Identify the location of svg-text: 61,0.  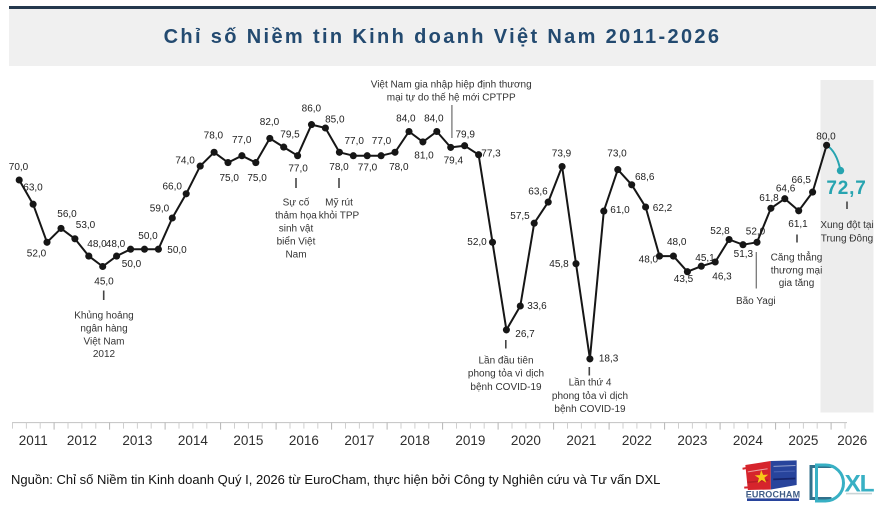
(620, 210).